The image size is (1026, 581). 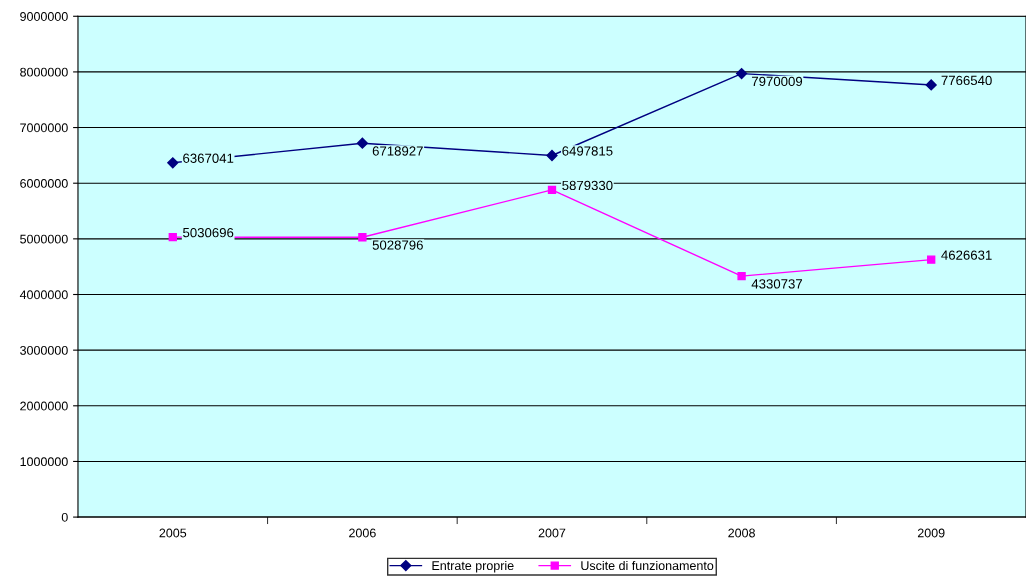 What do you see at coordinates (587, 185) in the screenshot?
I see `data-label: 5879330` at bounding box center [587, 185].